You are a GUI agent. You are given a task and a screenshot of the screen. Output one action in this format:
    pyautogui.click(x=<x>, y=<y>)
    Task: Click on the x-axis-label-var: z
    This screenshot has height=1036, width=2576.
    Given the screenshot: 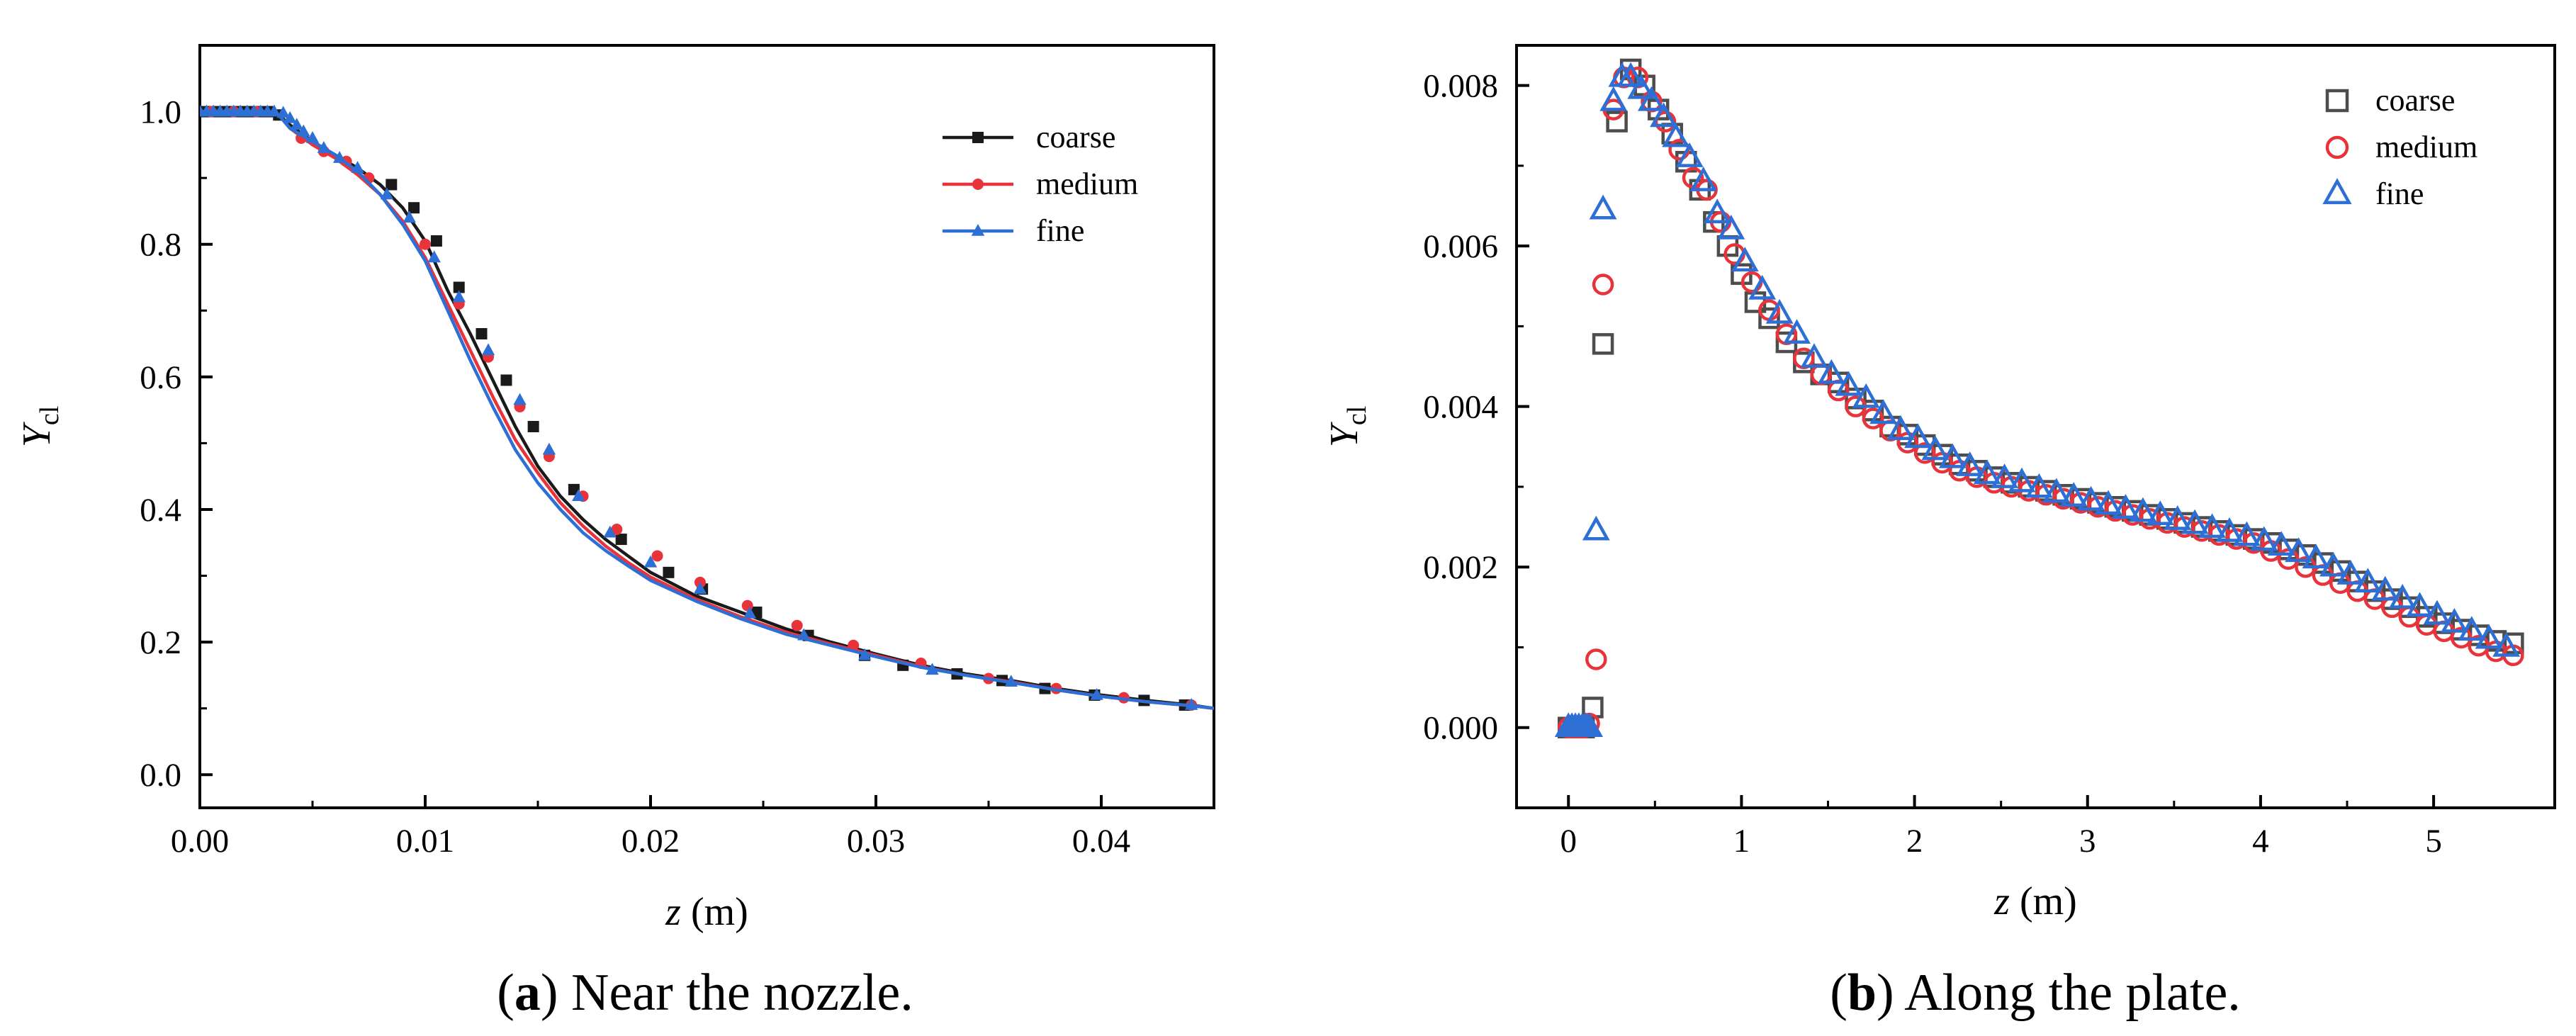 What is the action you would take?
    pyautogui.click(x=2001, y=901)
    